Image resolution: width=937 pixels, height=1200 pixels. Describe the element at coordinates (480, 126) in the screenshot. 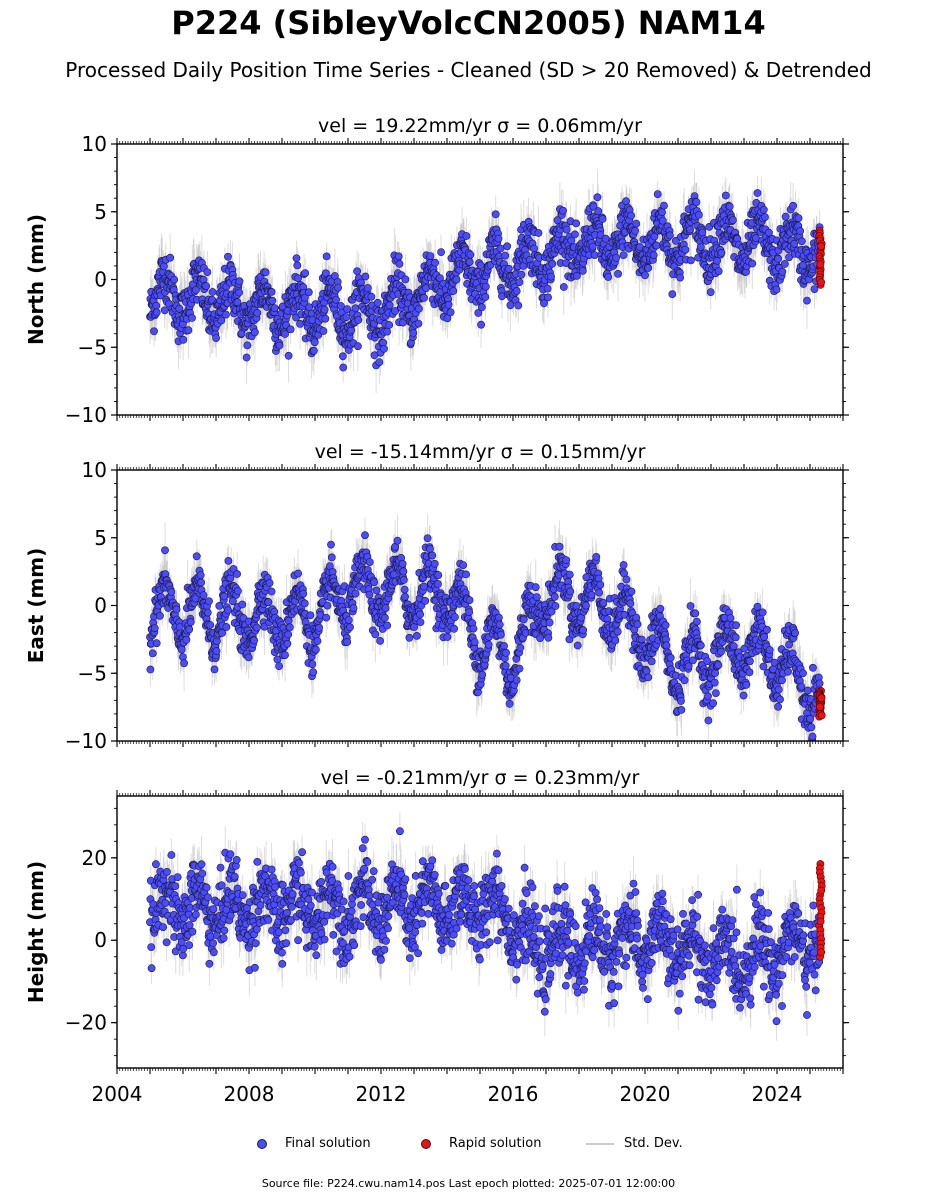

I see `panel-title: vel = 19.22mm/yr σ = 0.06mm/yr` at that location.